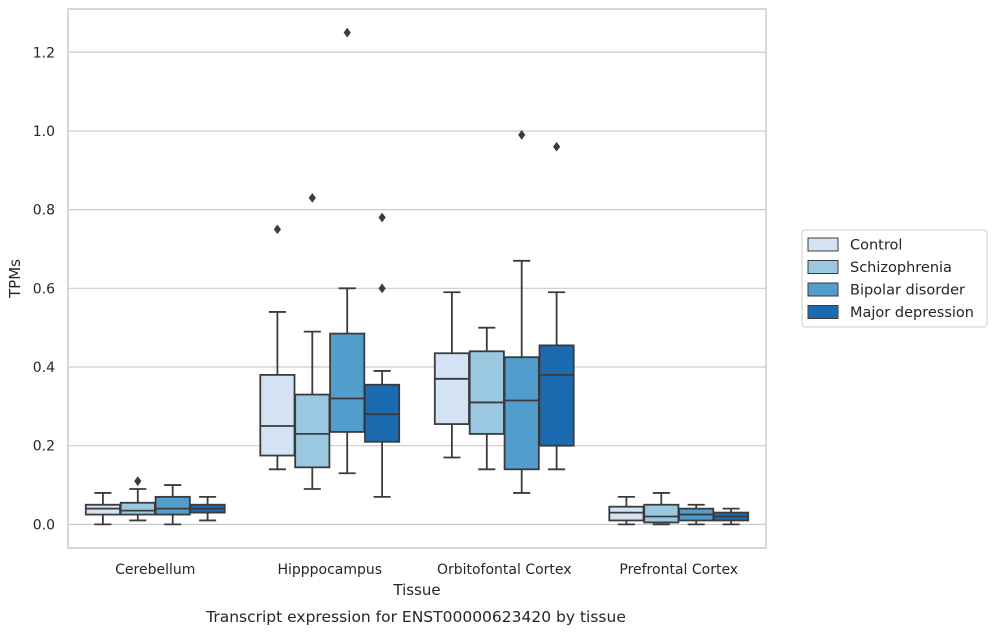  Describe the element at coordinates (44, 525) in the screenshot. I see `y-tick-label: 0.0` at that location.